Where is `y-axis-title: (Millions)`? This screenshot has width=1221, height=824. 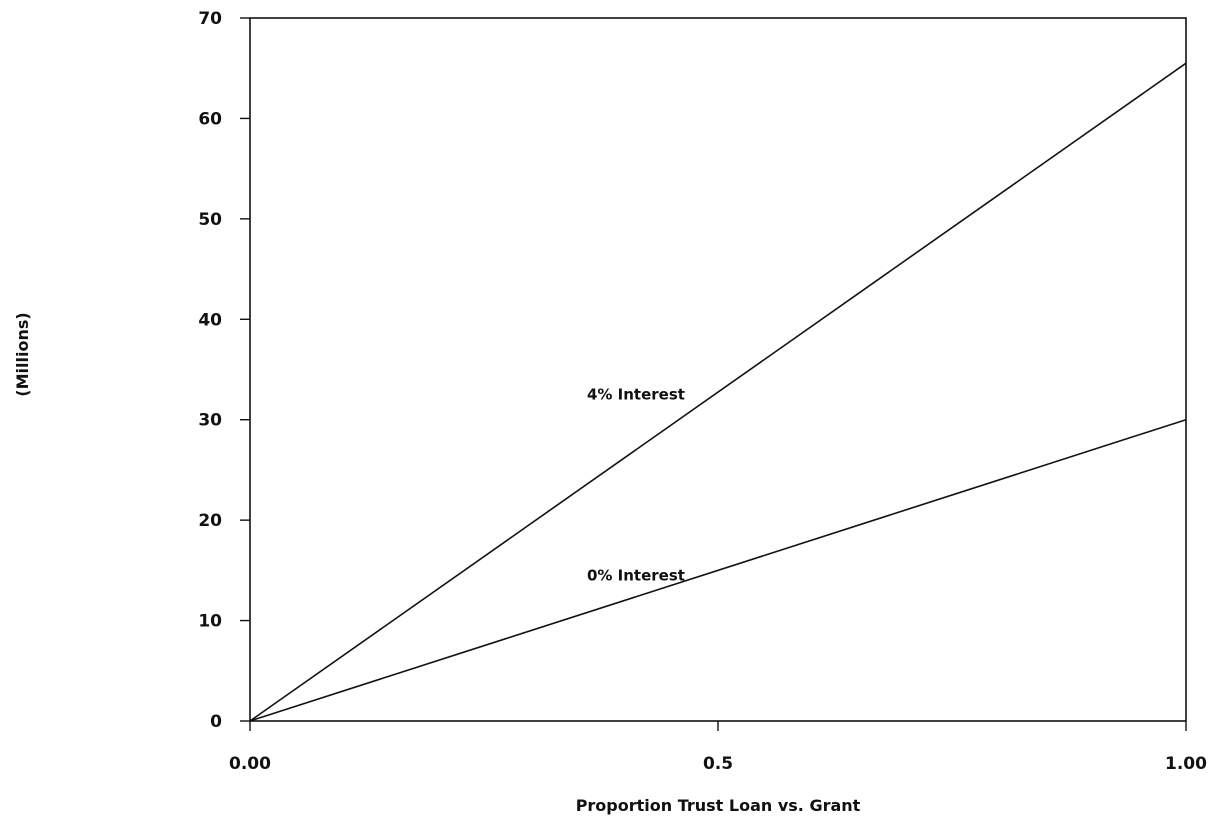
y-axis-title: (Millions) is located at coordinates (22, 354).